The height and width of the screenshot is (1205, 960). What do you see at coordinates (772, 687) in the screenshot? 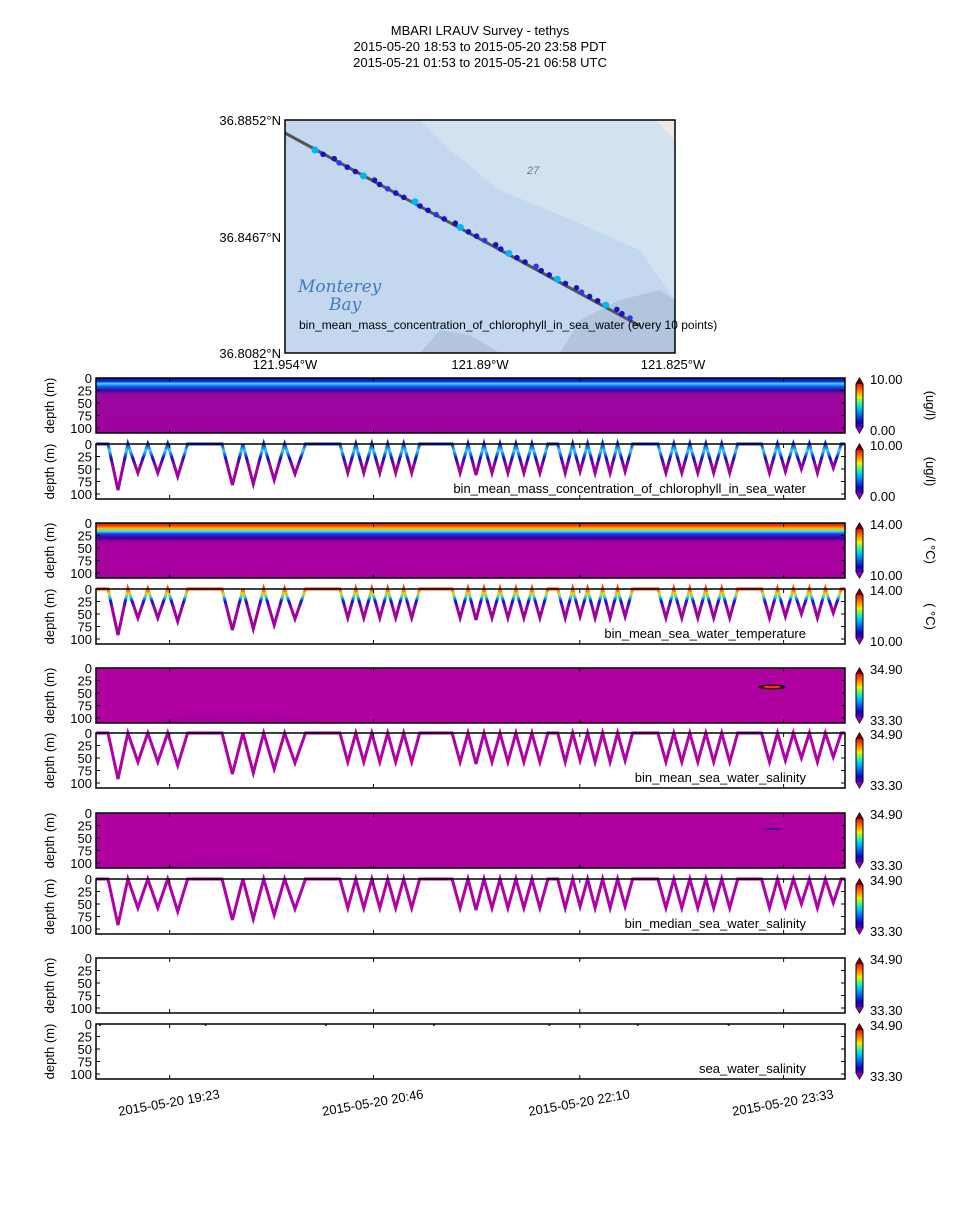
I see `heatmap-anomaly-core` at bounding box center [772, 687].